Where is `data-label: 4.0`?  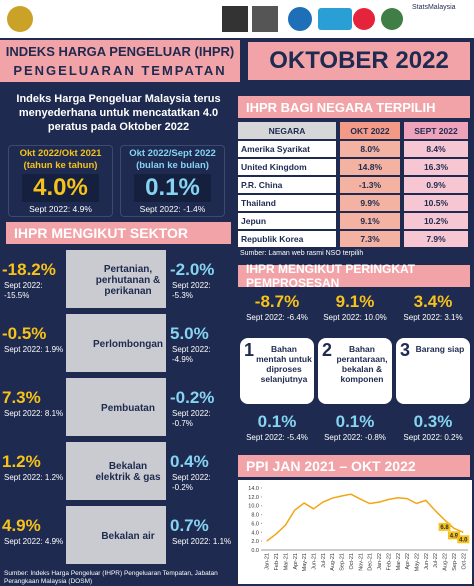
data-label: 4.0 is located at coordinates (463, 540).